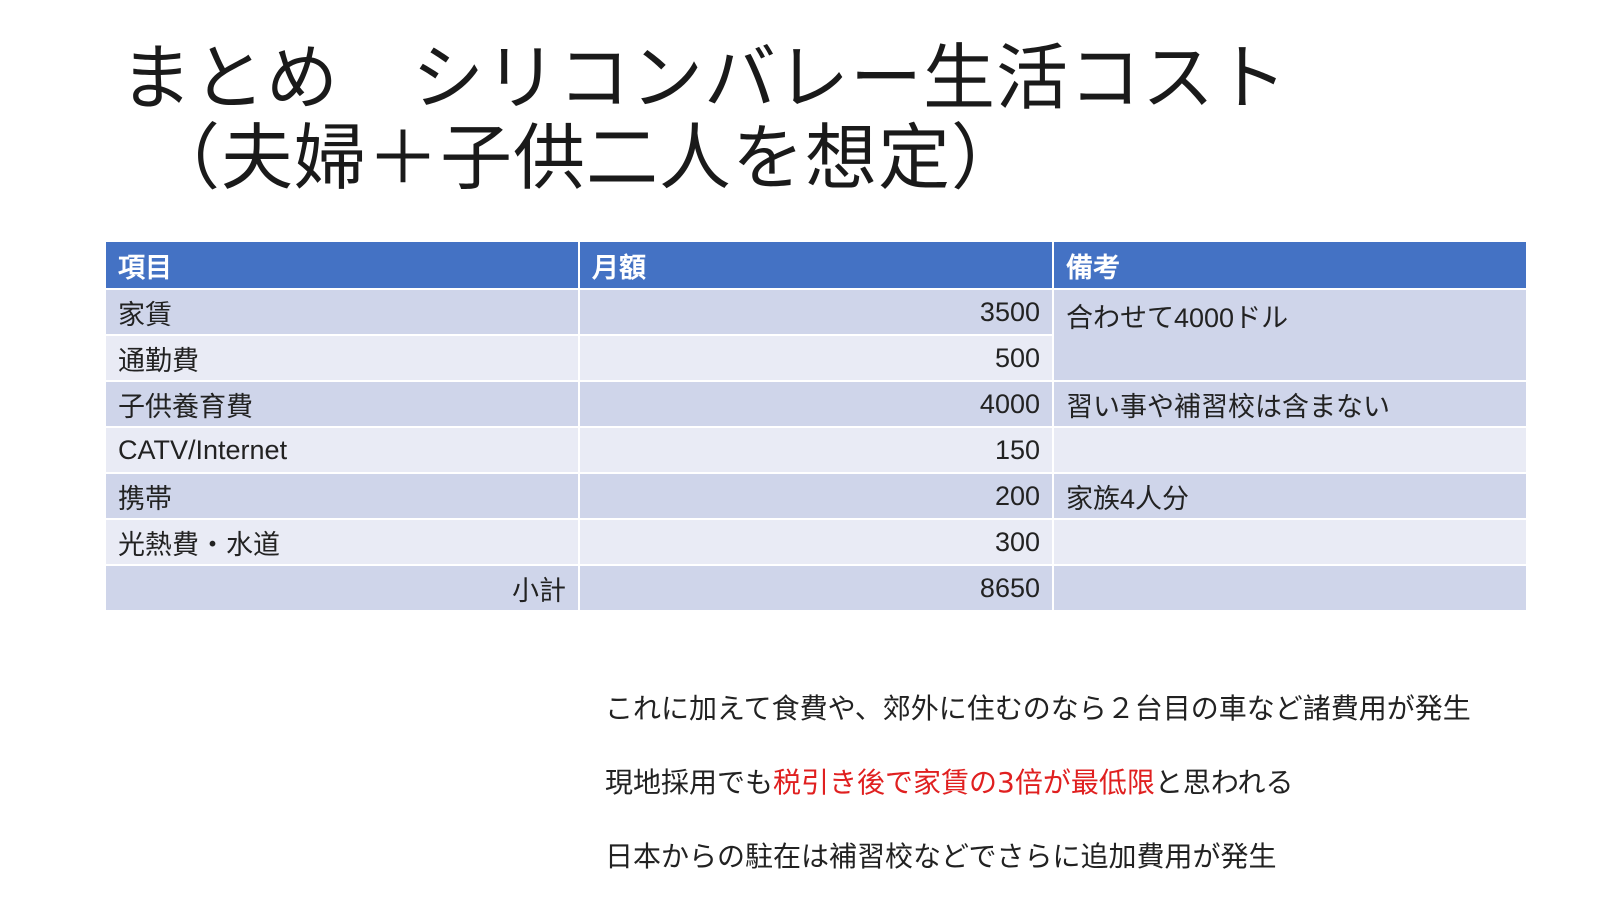 This screenshot has height=914, width=1600. Describe the element at coordinates (1290, 335) in the screenshot. I see `cell-note-merged: 合わせて4000ドル` at that location.